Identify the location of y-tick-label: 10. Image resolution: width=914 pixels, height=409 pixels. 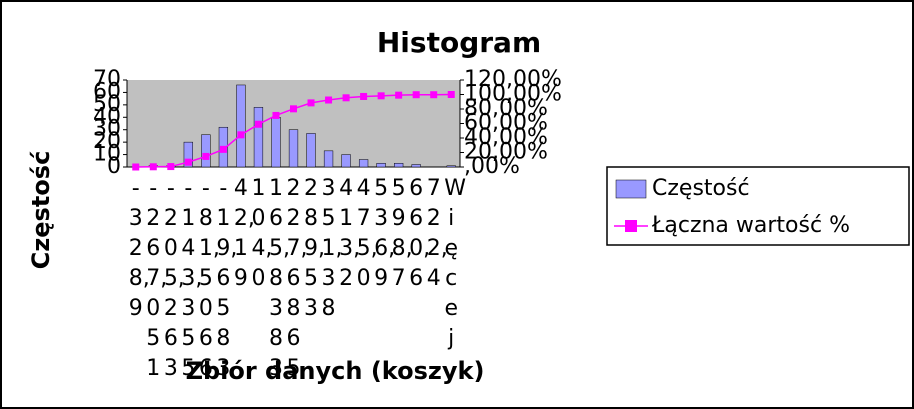
(107, 154).